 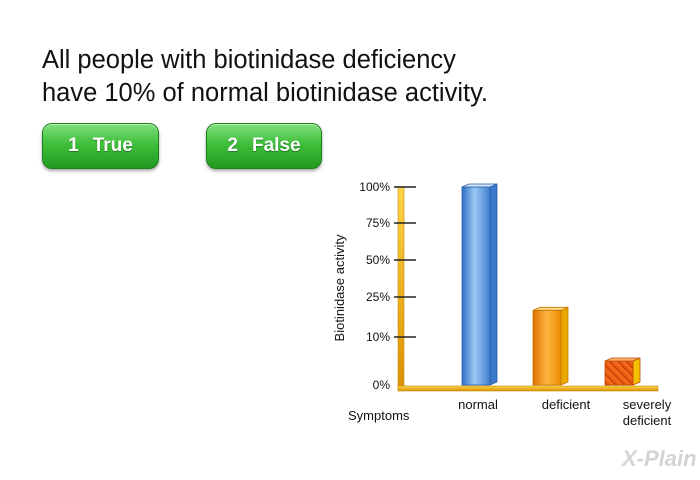 What do you see at coordinates (528, 388) in the screenshot?
I see `x-axis` at bounding box center [528, 388].